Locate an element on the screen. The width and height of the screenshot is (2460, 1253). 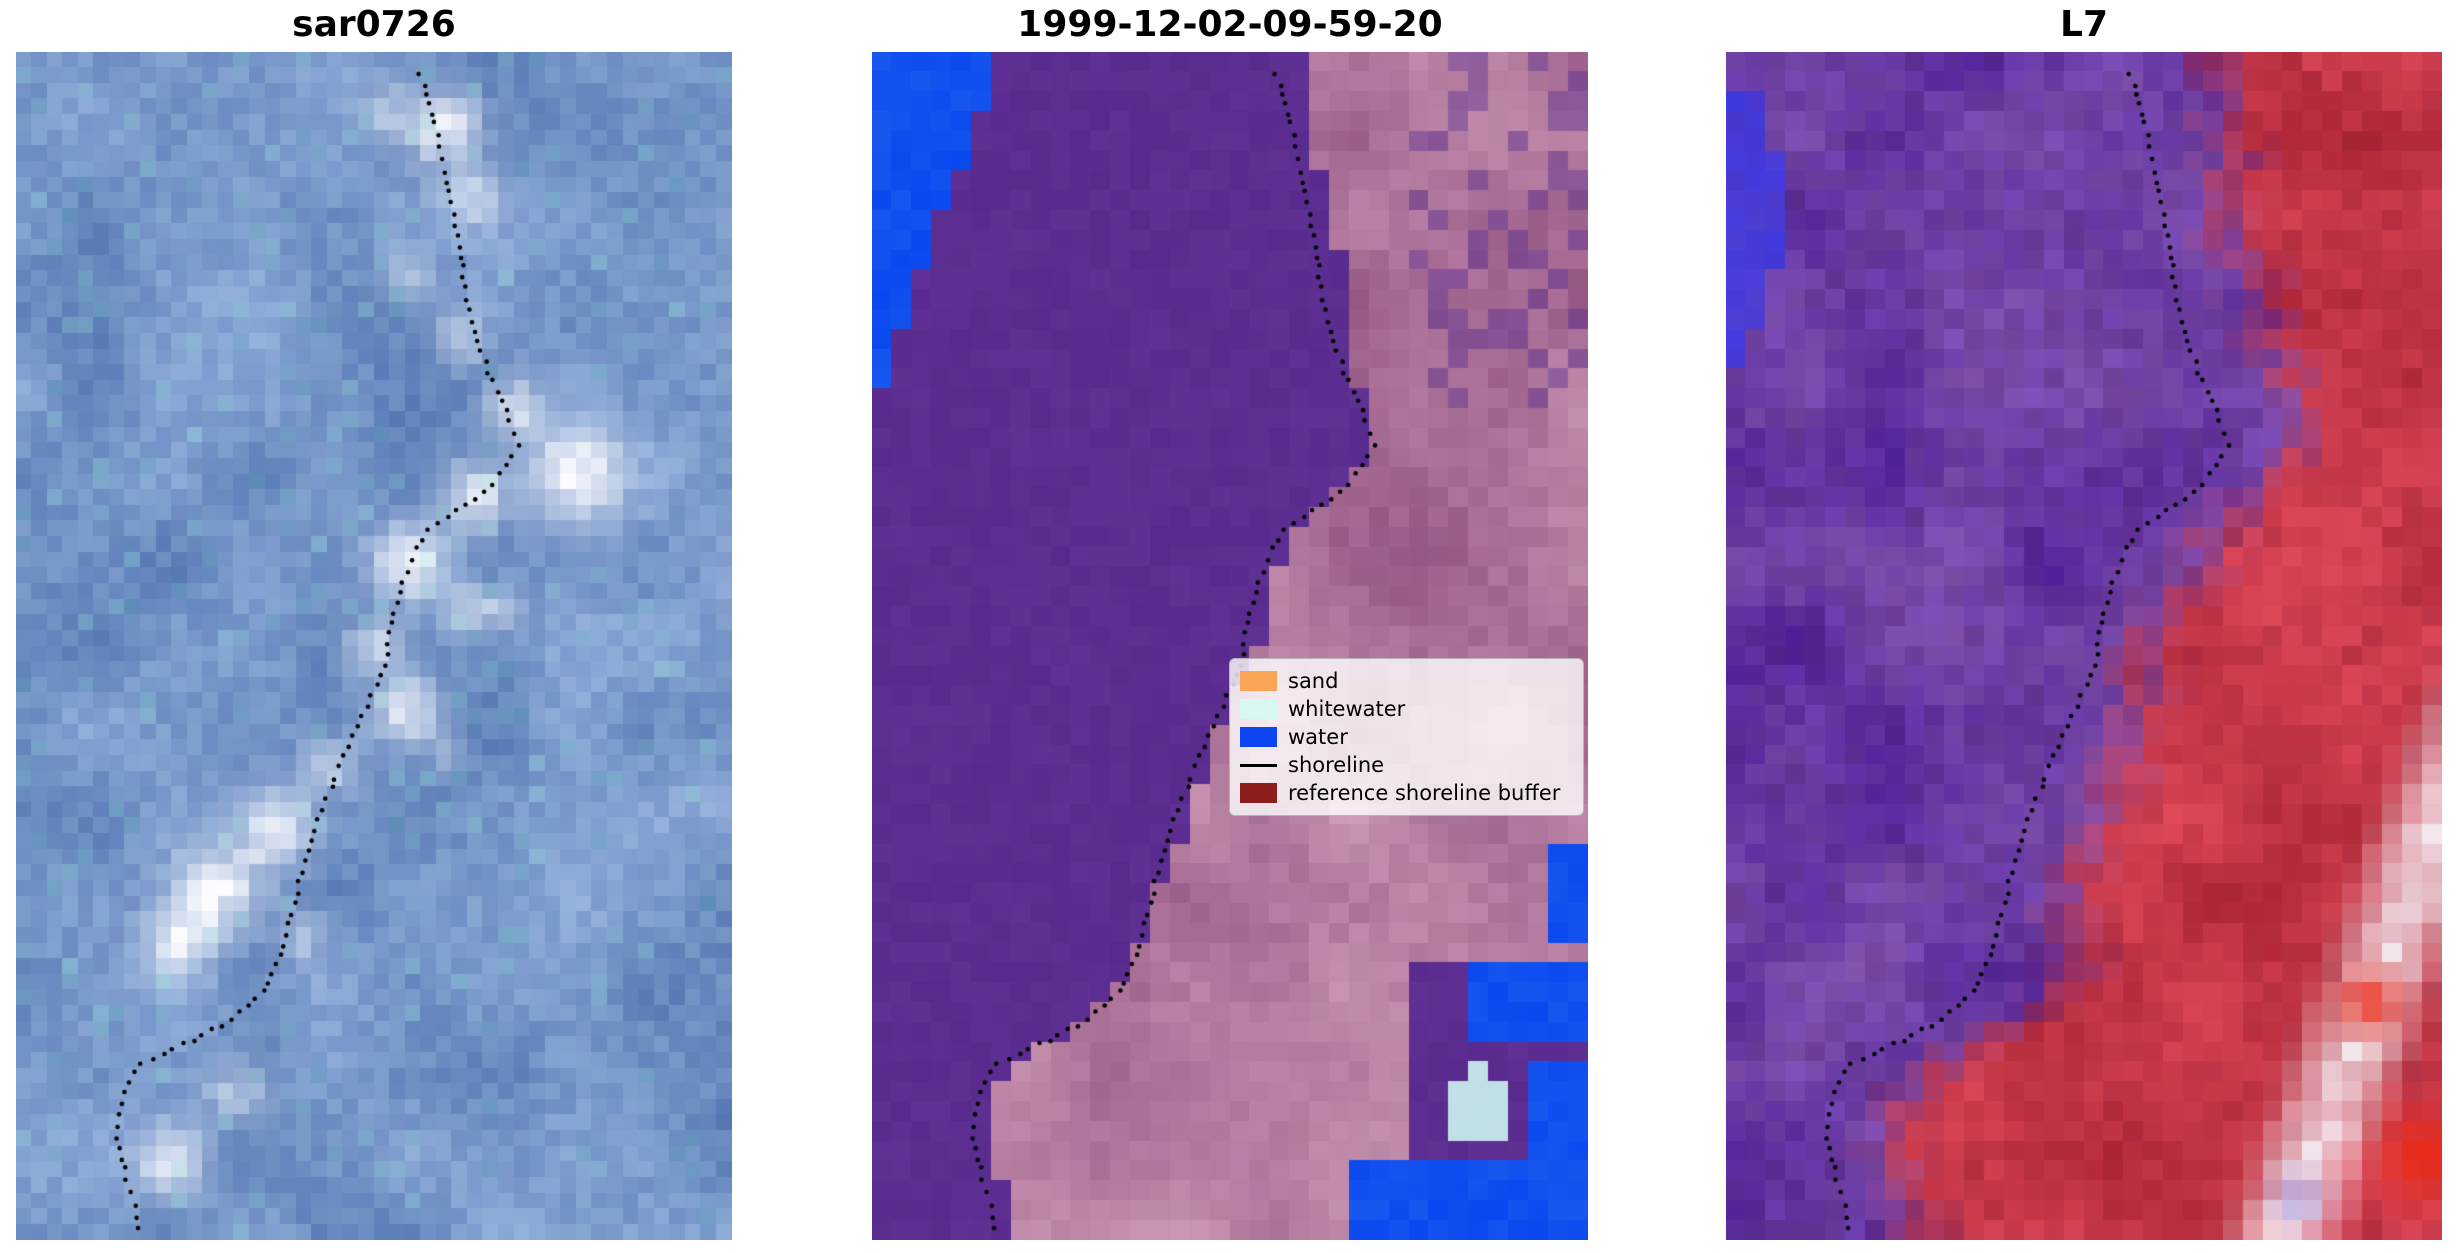
reference-shoreline-buffer-color-swatch is located at coordinates (1258, 793).